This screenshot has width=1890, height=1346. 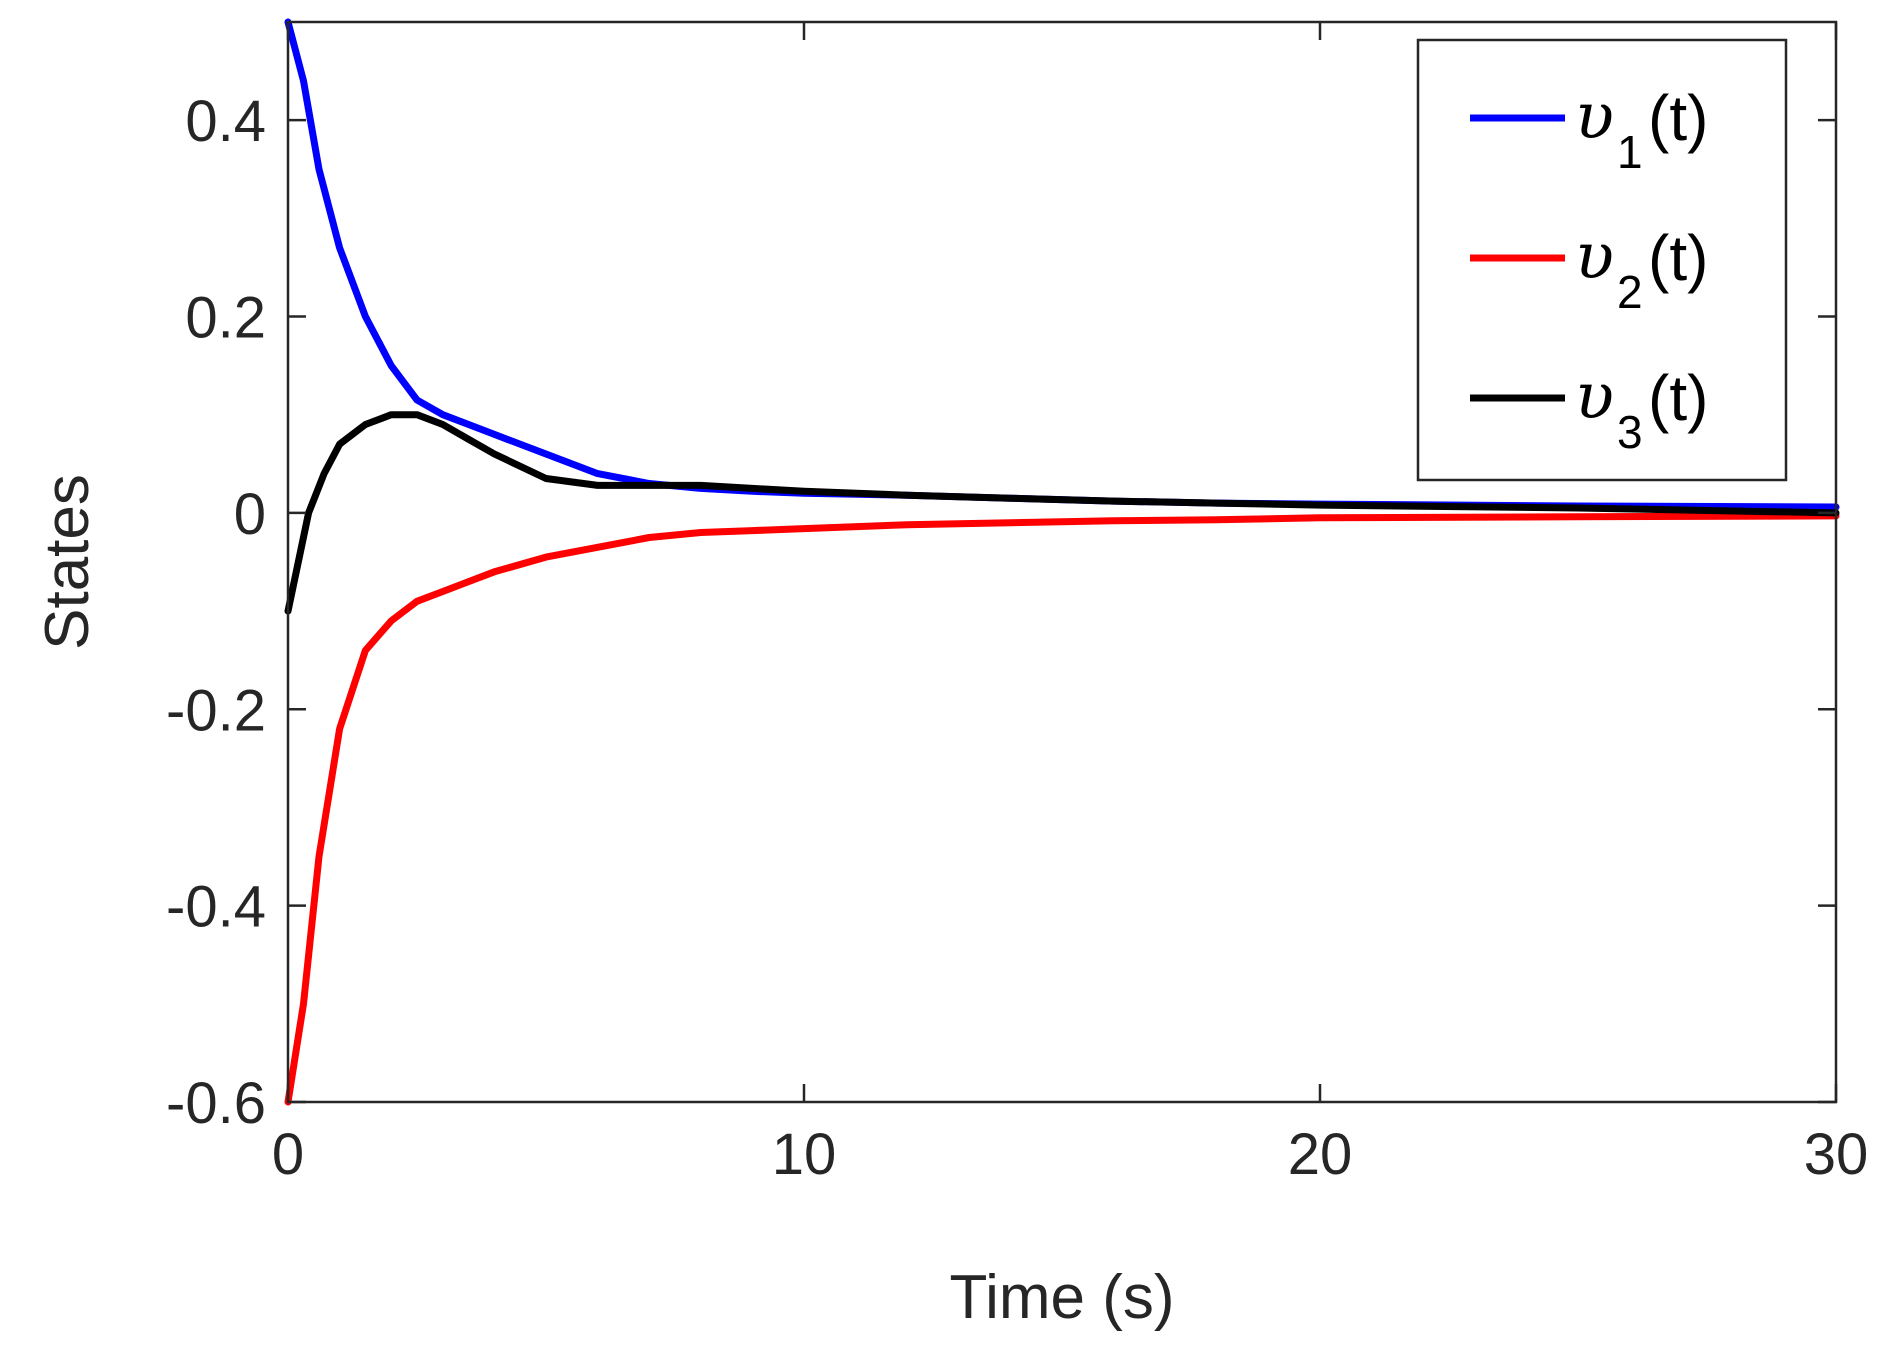 What do you see at coordinates (216, 1103) in the screenshot?
I see `y-tick-label: -0.6` at bounding box center [216, 1103].